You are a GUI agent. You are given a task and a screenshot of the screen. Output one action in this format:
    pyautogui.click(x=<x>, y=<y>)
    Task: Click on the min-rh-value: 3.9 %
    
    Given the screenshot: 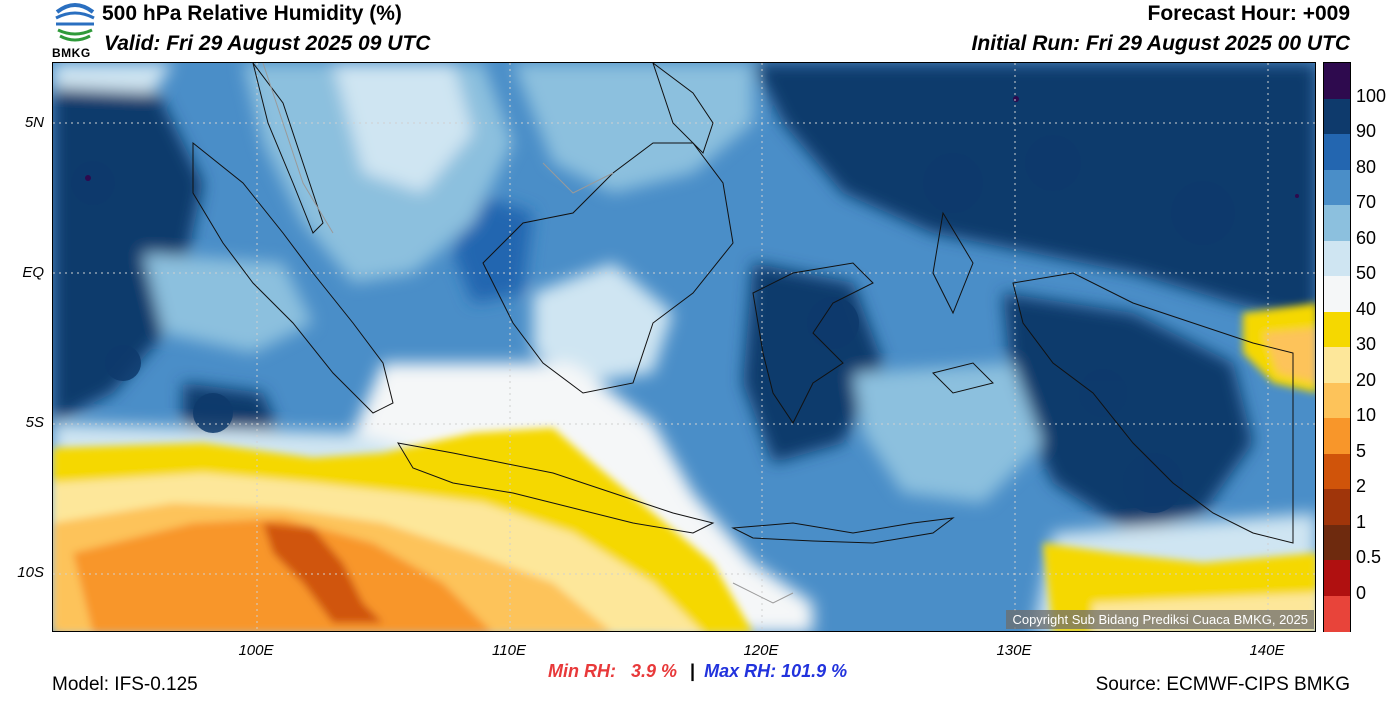 What is the action you would take?
    pyautogui.click(x=654, y=671)
    